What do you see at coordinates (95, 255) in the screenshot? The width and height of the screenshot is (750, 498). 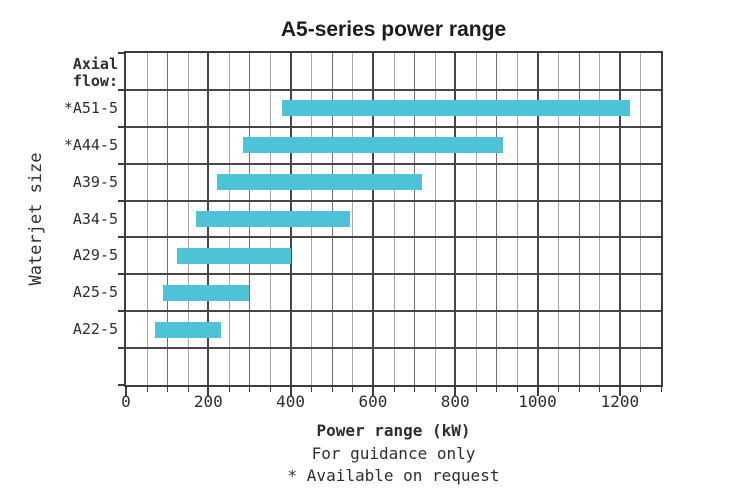 I see `row-label: A29-5` at bounding box center [95, 255].